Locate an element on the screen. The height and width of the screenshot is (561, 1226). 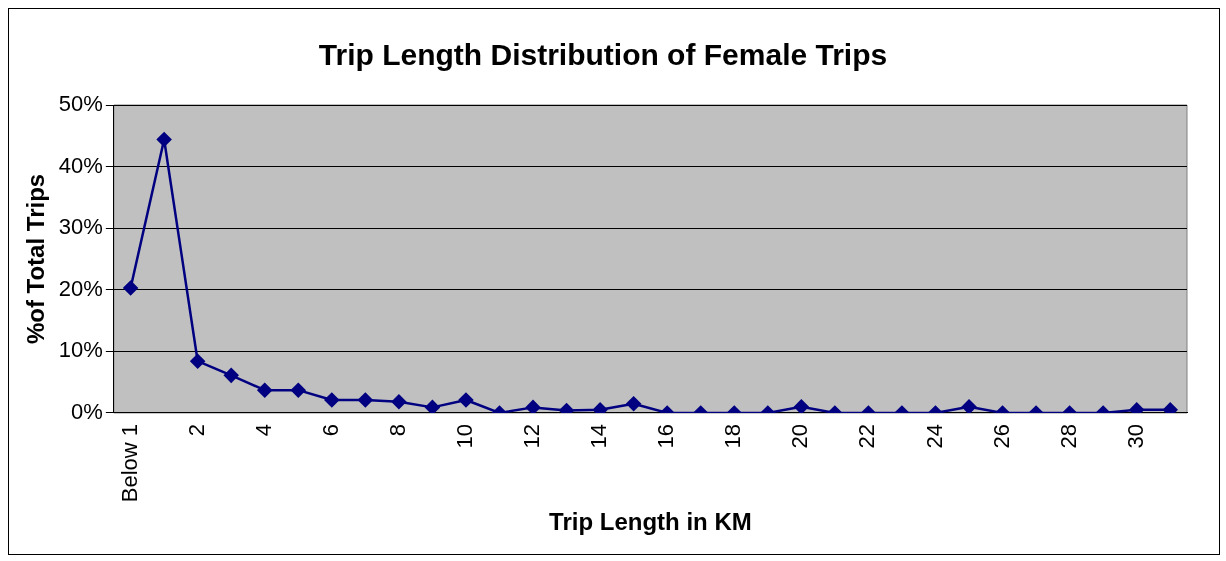
x-tick-label: 14 is located at coordinates (599, 436).